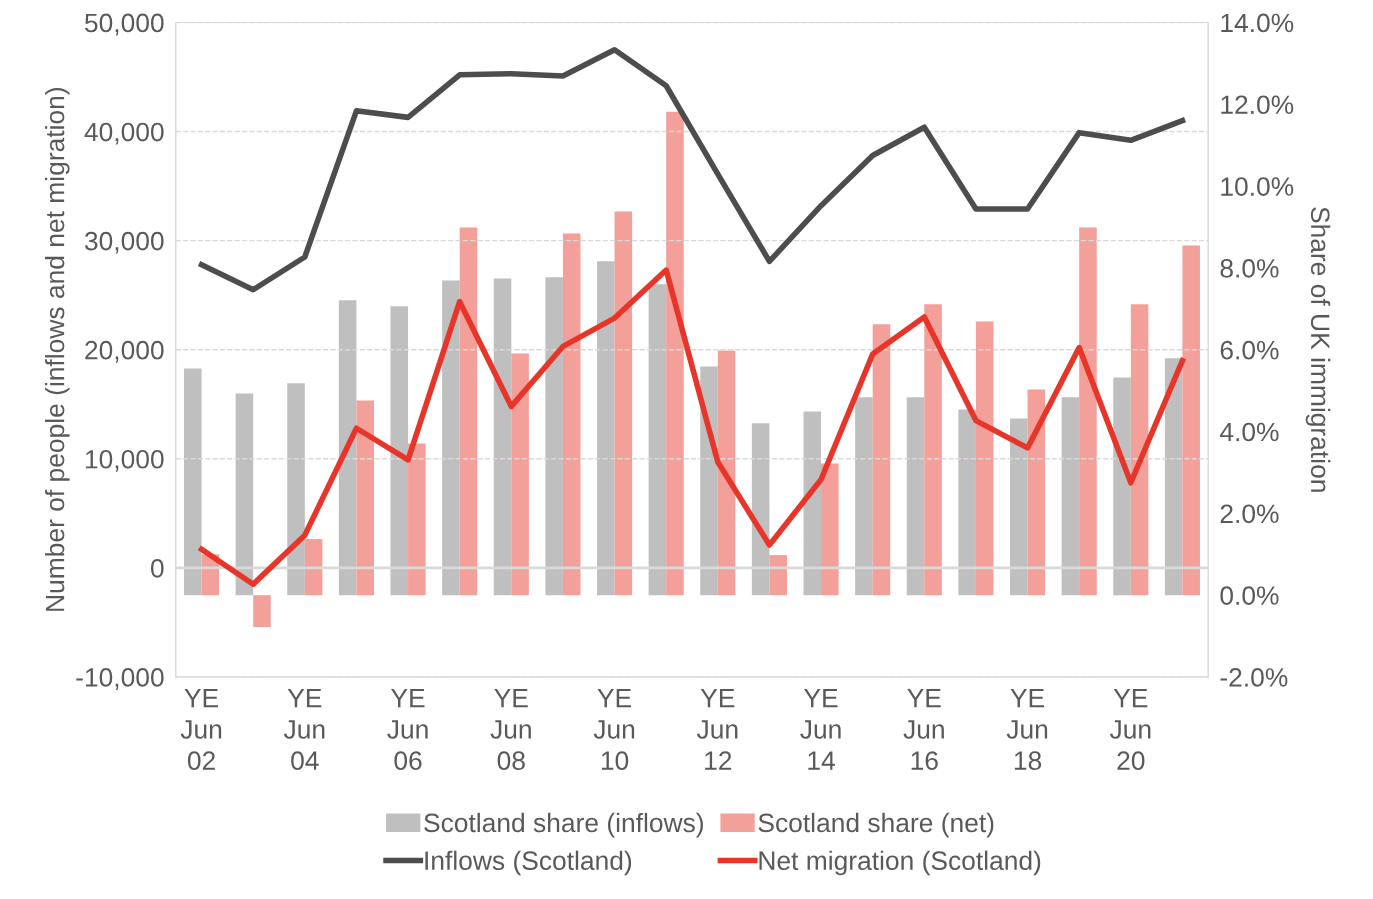 Image resolution: width=1373 pixels, height=899 pixels. Describe the element at coordinates (201, 730) in the screenshot. I see `x-tick-label: YE Jun 02` at that location.